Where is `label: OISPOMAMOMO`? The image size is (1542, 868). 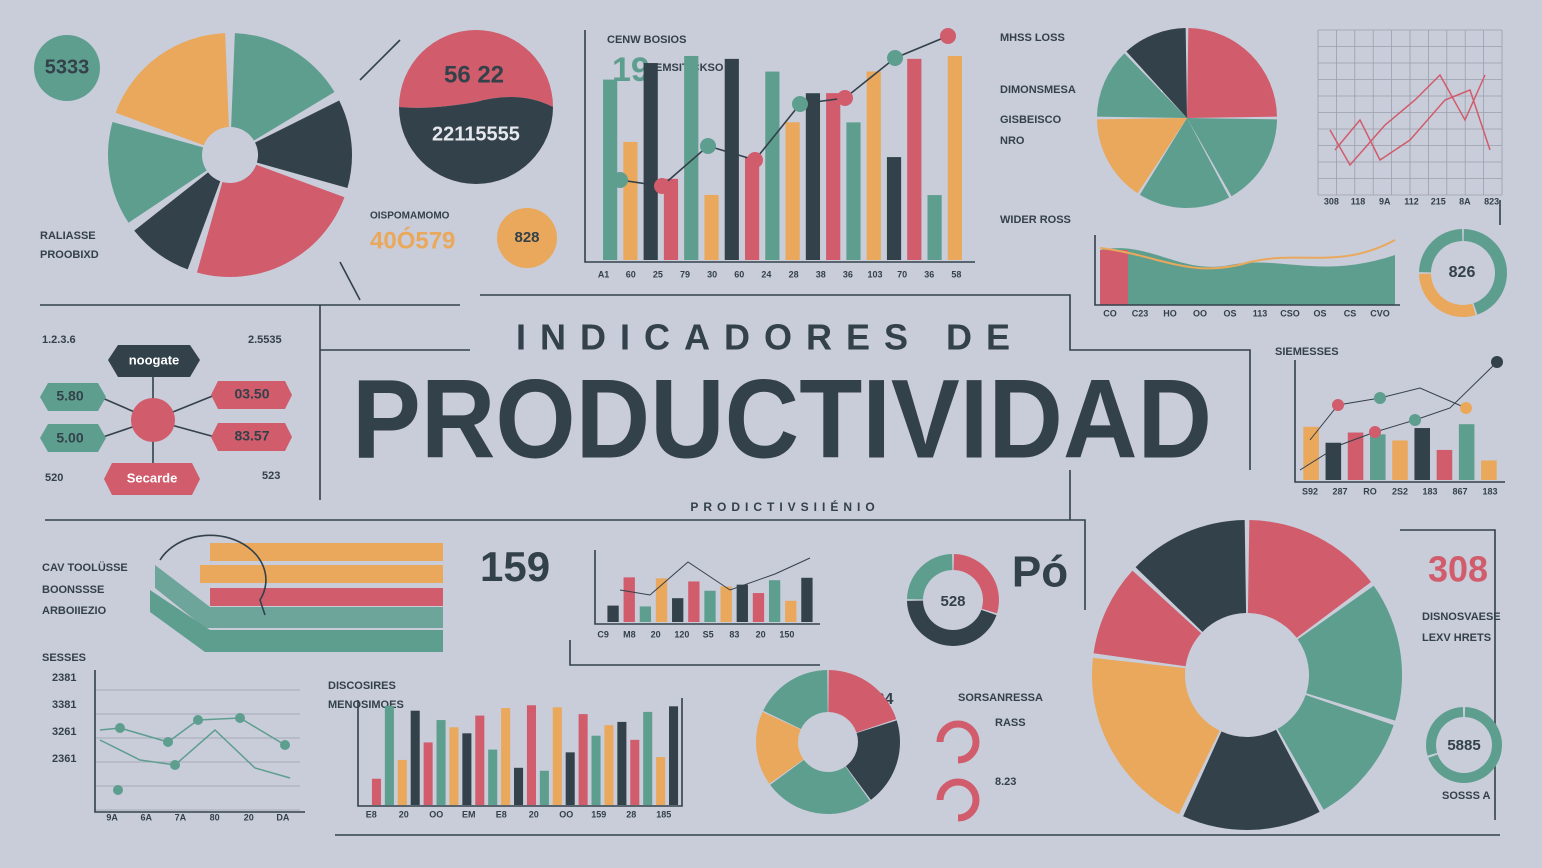
label: OISPOMAMOMO is located at coordinates (410, 216).